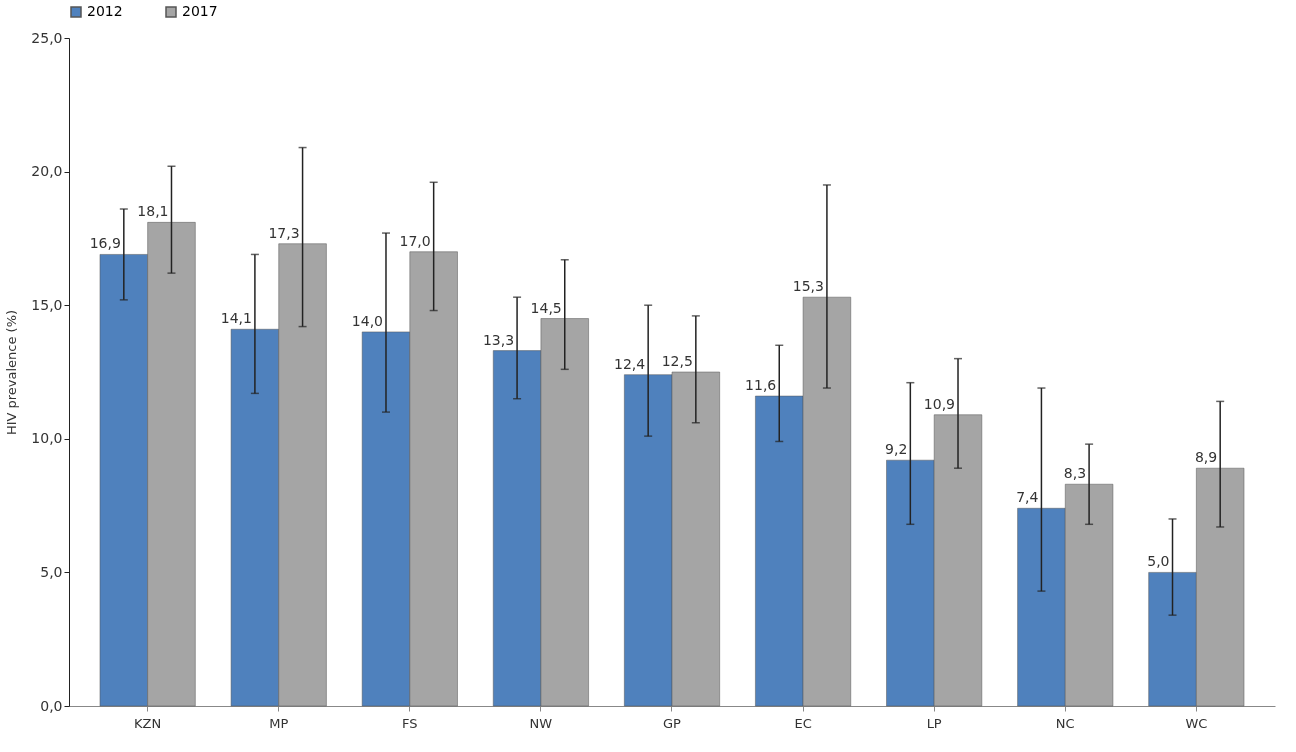  I want to click on data-label: 8,9, so click(1206, 457).